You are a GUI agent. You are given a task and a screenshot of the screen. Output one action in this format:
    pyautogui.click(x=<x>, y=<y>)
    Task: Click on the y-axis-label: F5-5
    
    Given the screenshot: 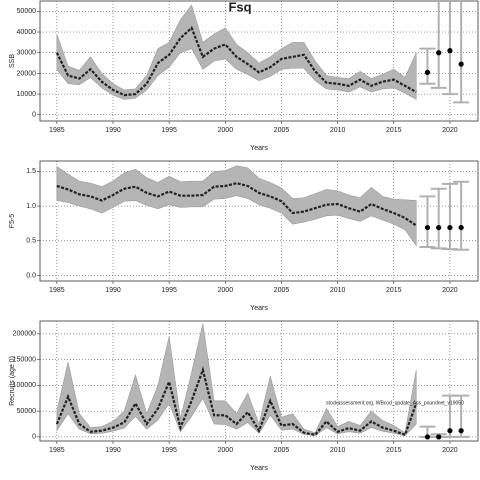 What is the action you would take?
    pyautogui.click(x=12, y=221)
    